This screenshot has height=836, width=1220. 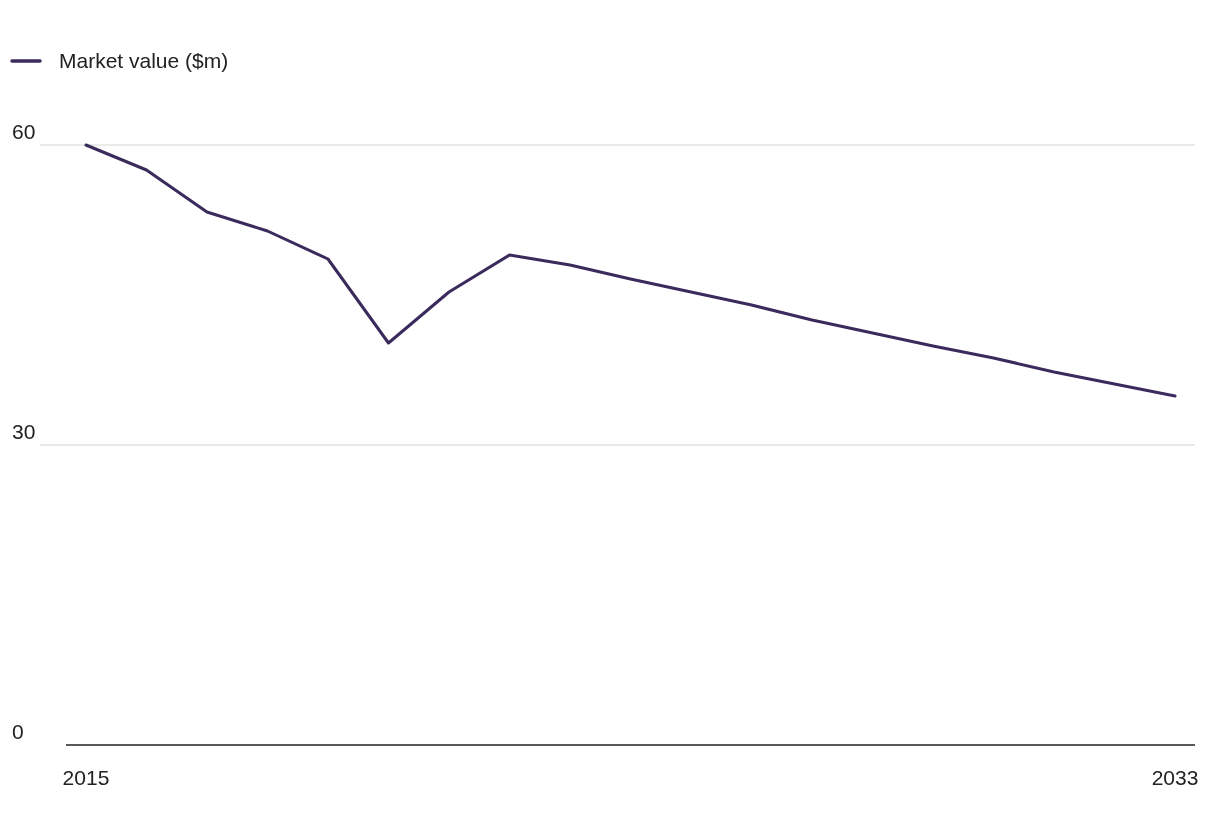 I want to click on x-tick-label: 2033, so click(x=1175, y=777).